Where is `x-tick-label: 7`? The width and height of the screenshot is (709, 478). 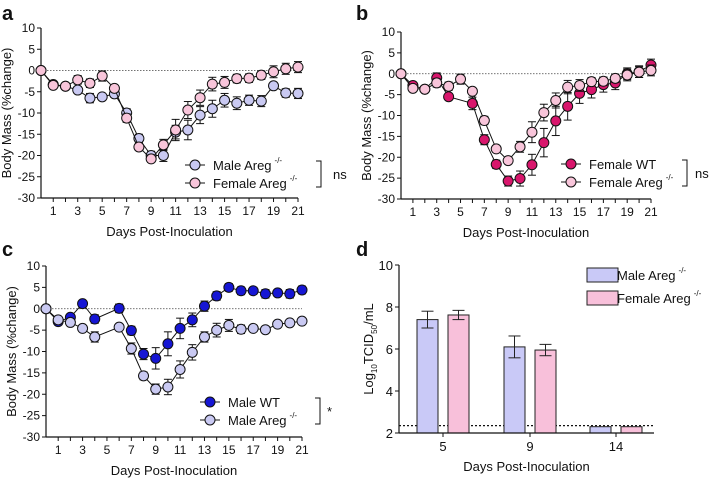
x-tick-label: 7 is located at coordinates (131, 450).